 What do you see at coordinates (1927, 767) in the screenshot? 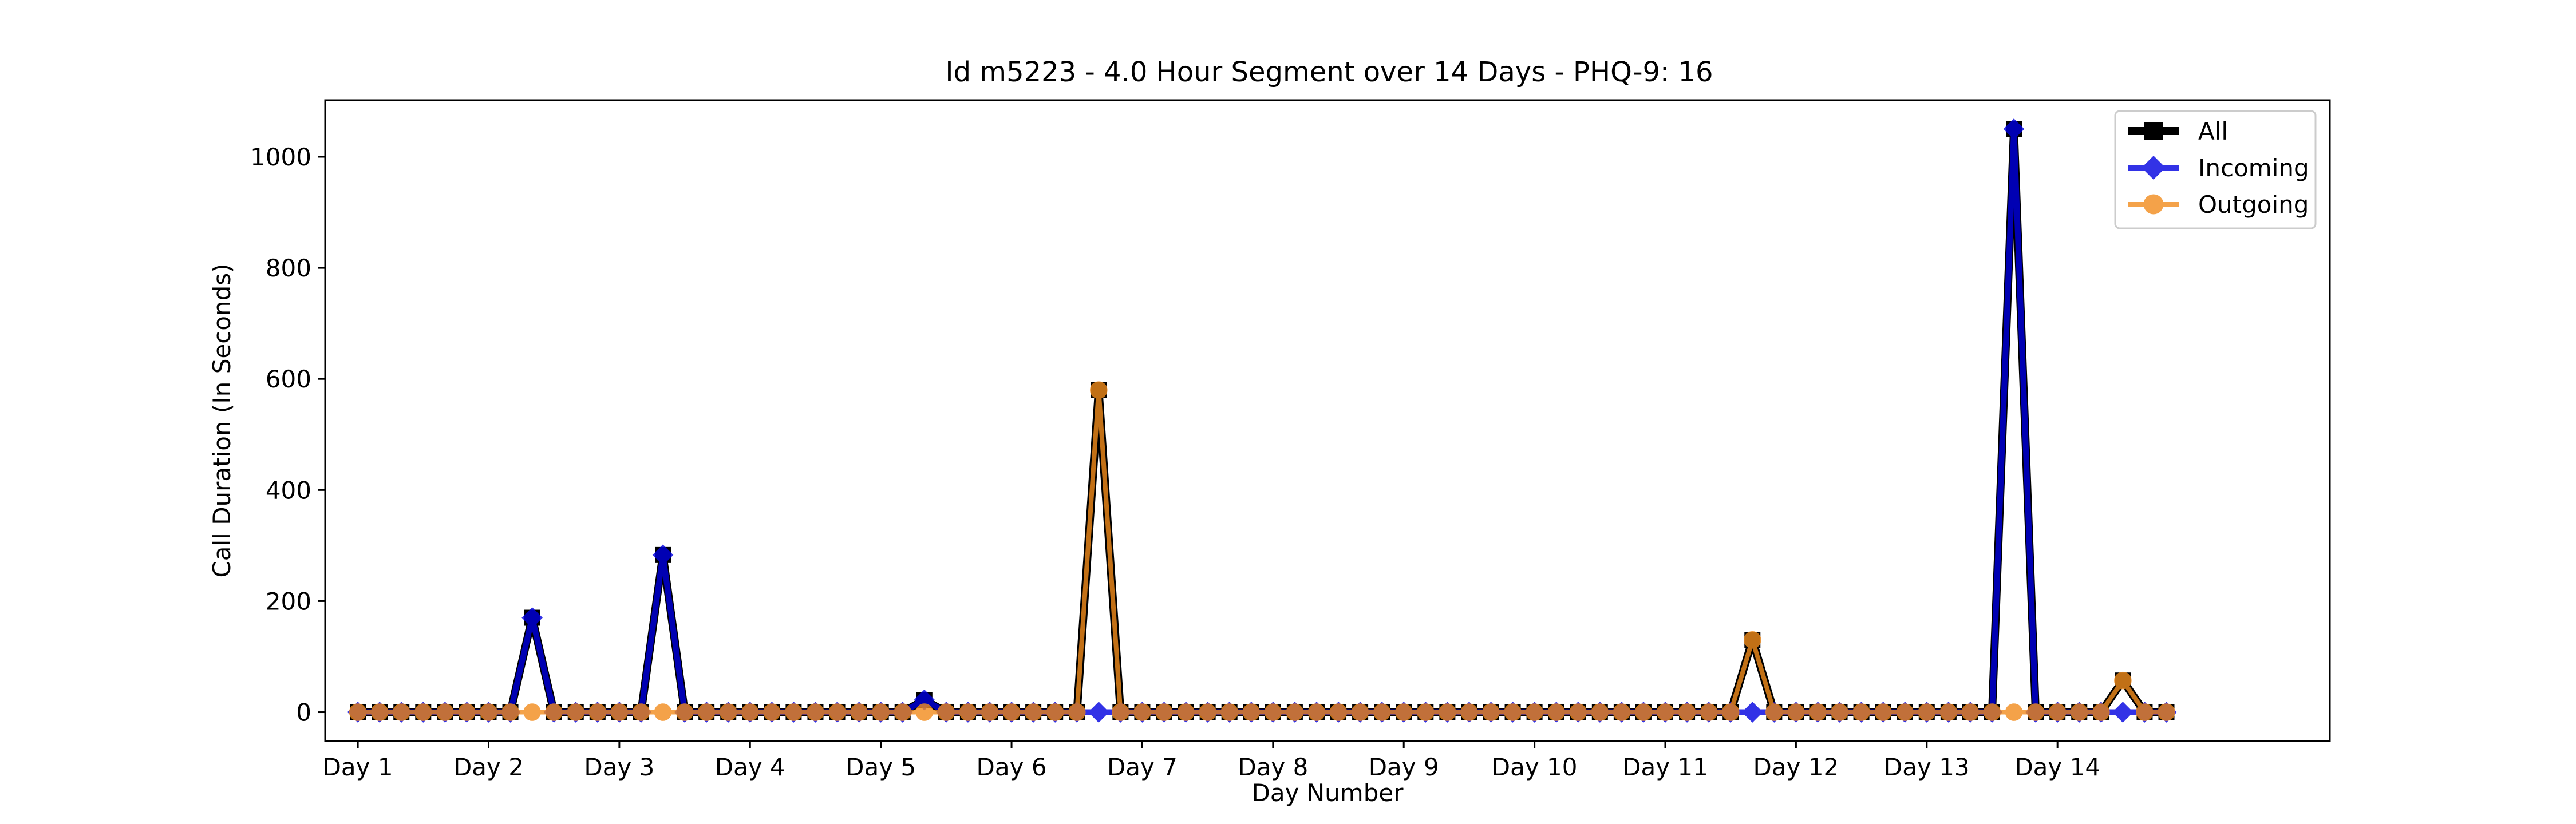
I see `x-tick-label: Day 13` at bounding box center [1927, 767].